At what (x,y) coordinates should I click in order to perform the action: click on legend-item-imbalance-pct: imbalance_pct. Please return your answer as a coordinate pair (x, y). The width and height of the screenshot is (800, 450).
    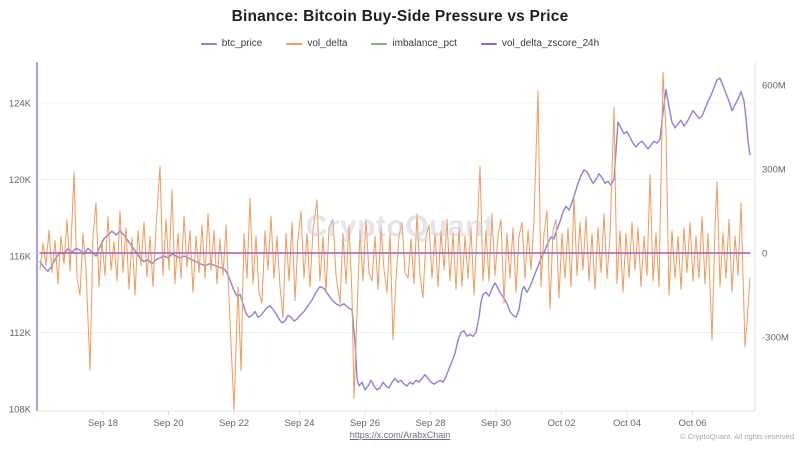
    Looking at the image, I should click on (414, 43).